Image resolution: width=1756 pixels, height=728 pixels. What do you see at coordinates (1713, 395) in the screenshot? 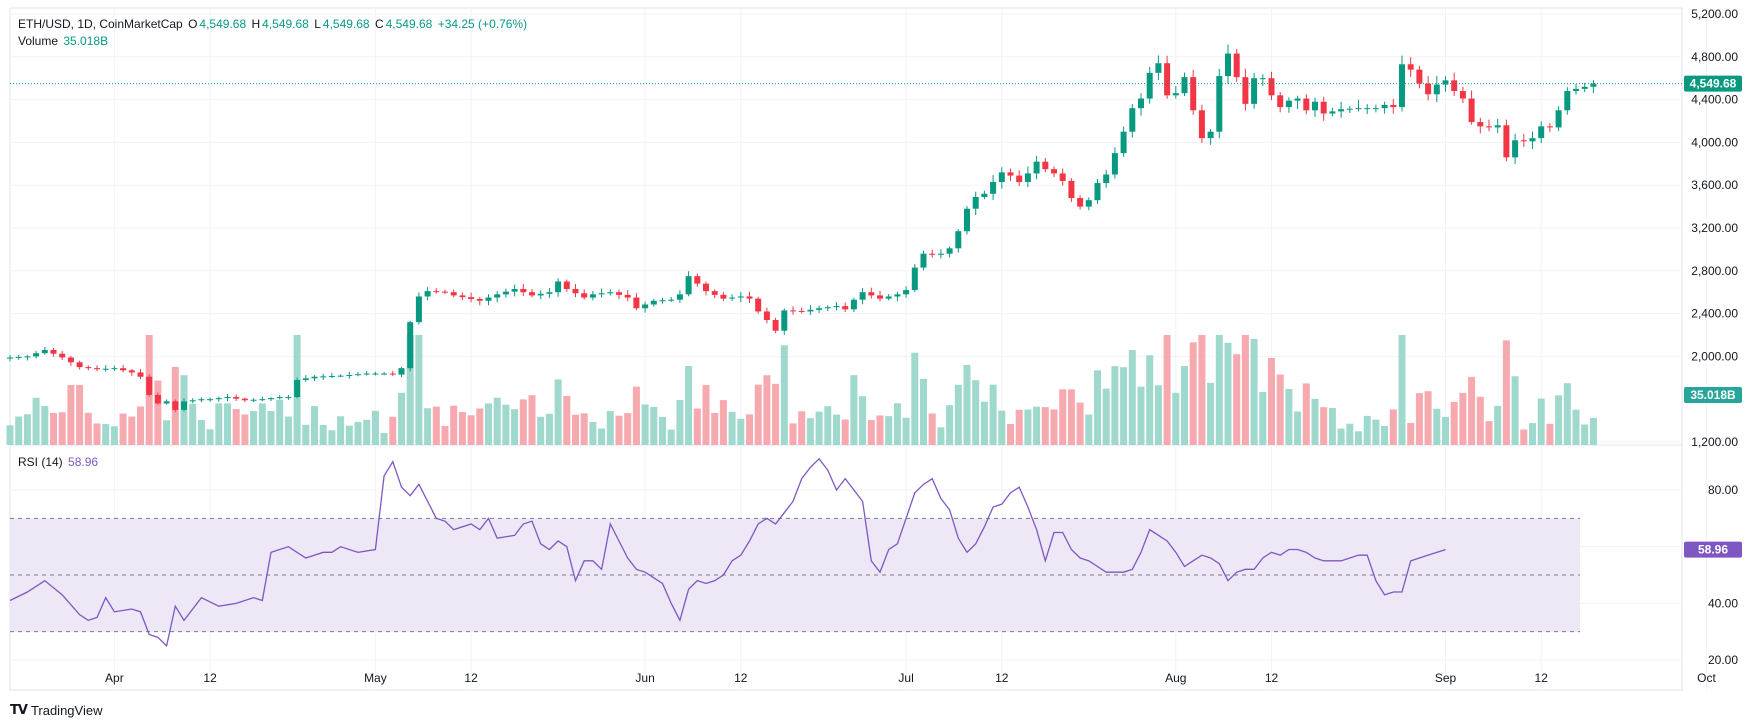
I see `volume-badge-bg` at bounding box center [1713, 395].